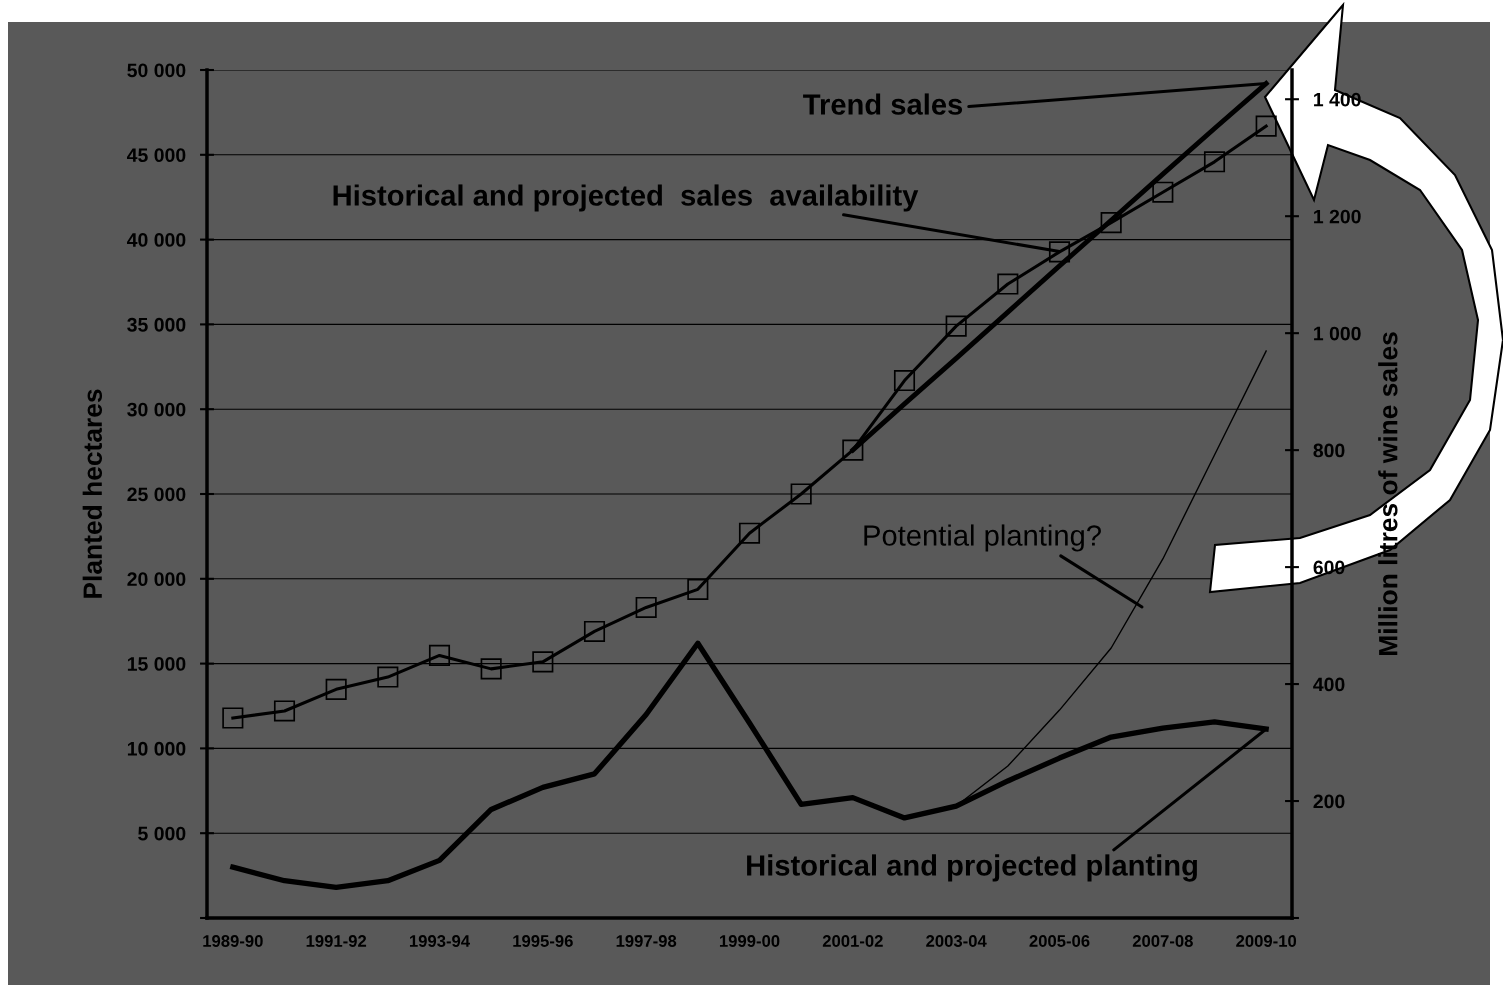 The height and width of the screenshot is (999, 1503). I want to click on annotation: Historical and projected planting, so click(972, 868).